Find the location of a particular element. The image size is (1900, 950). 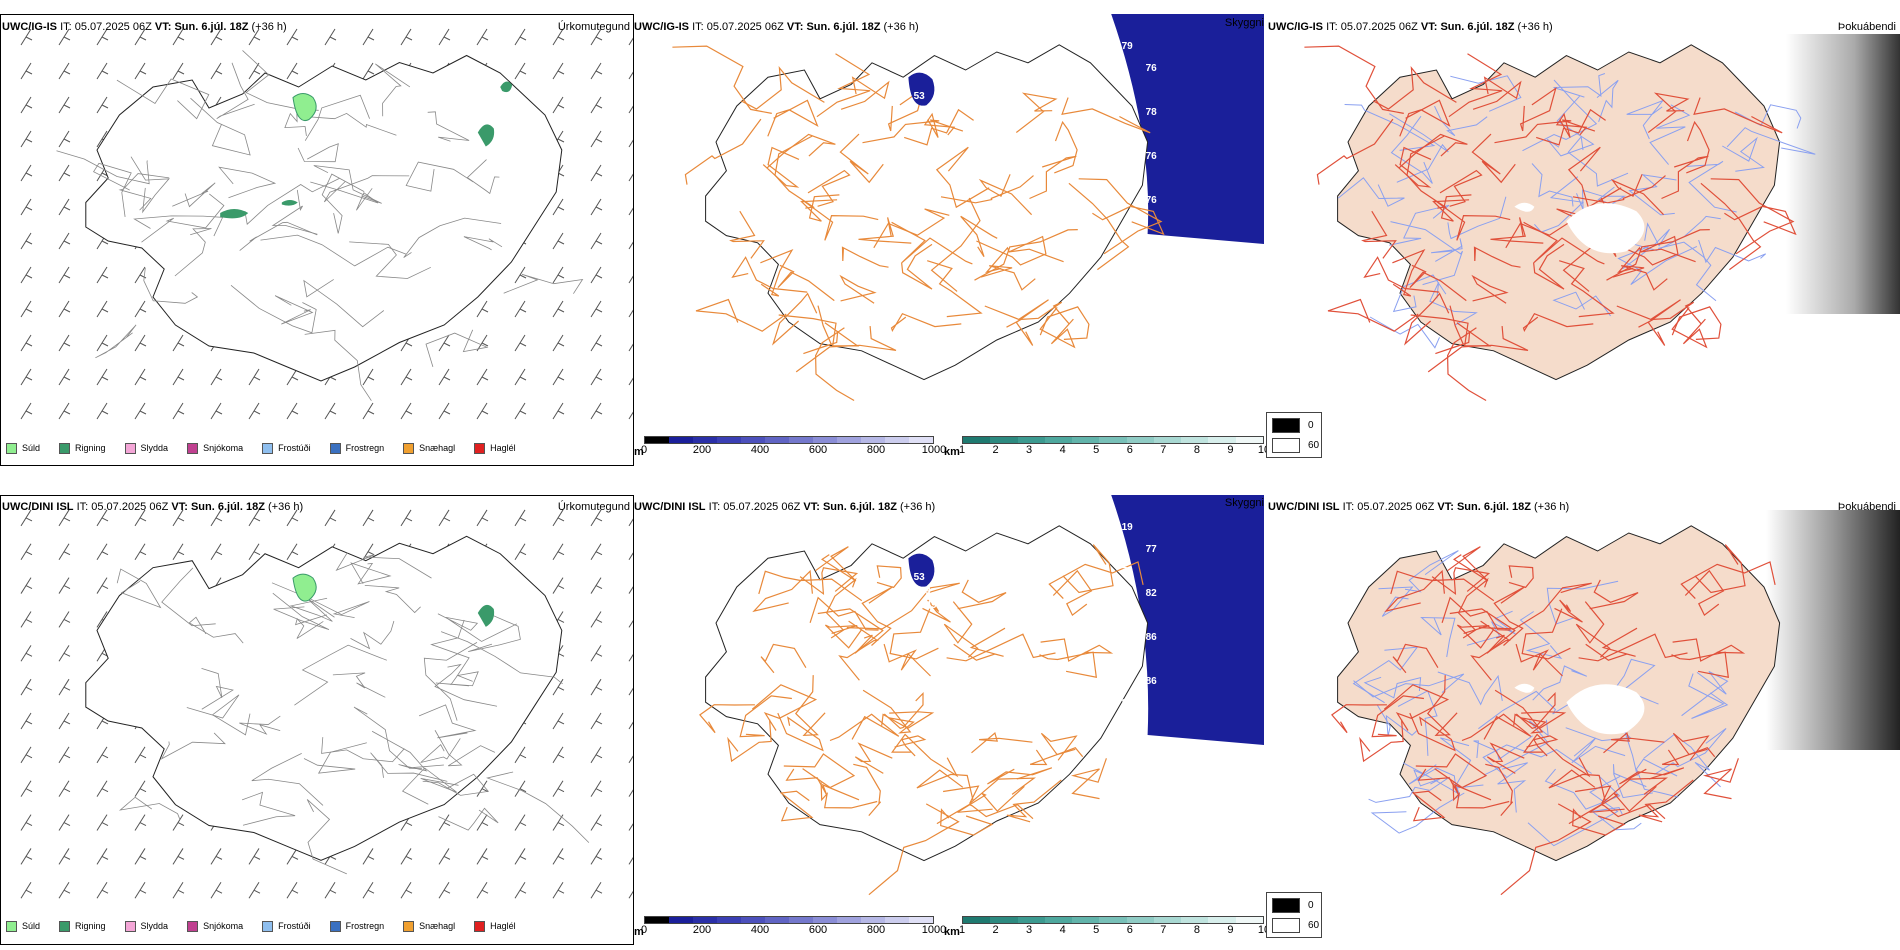

legend-item: Slydda is located at coordinates (143, 926).